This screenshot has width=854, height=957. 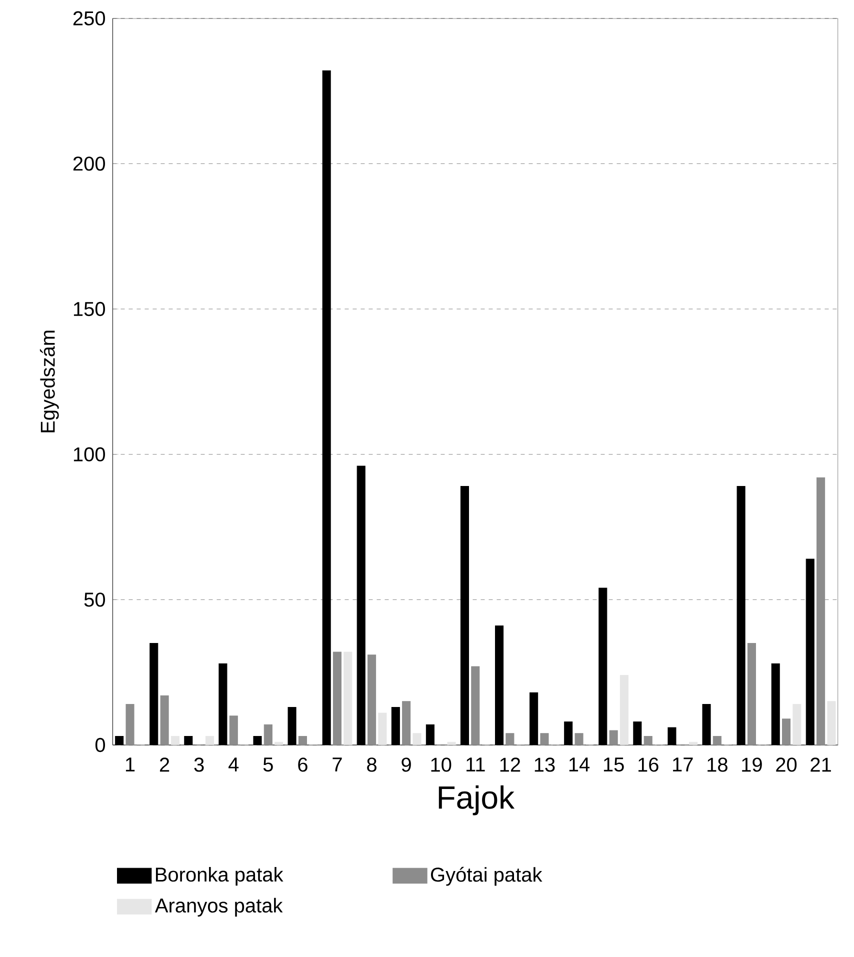 I want to click on x-tick-label: 15, so click(x=614, y=765).